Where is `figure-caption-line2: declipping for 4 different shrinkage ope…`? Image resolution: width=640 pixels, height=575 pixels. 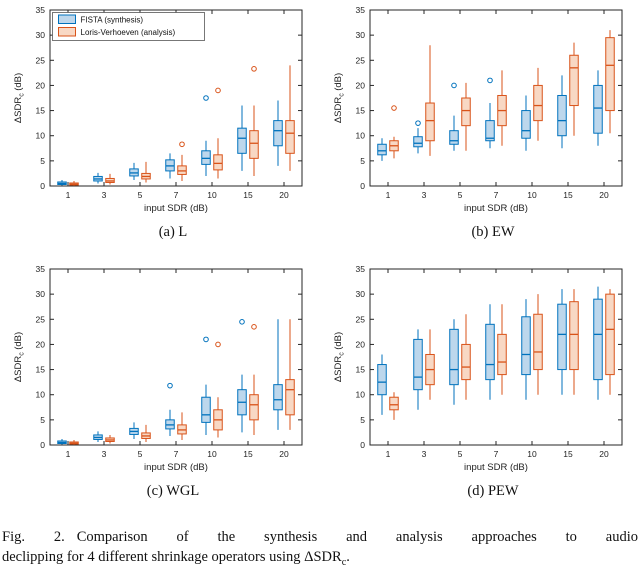 figure-caption-line2: declipping for 4 different shrinkage ope… is located at coordinates (320, 559).